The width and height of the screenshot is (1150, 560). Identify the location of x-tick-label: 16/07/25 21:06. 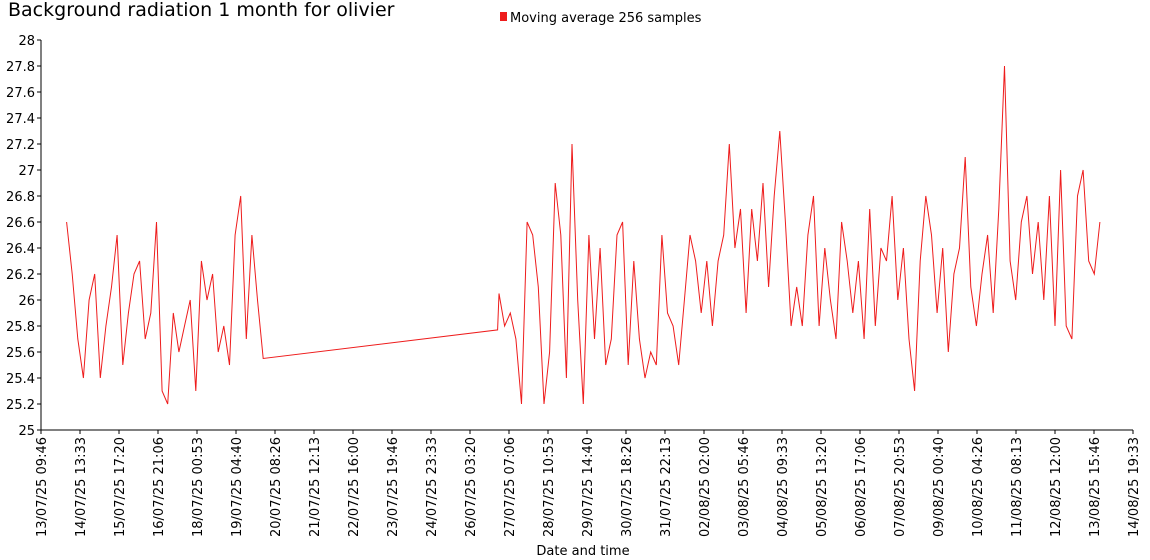
(159, 487).